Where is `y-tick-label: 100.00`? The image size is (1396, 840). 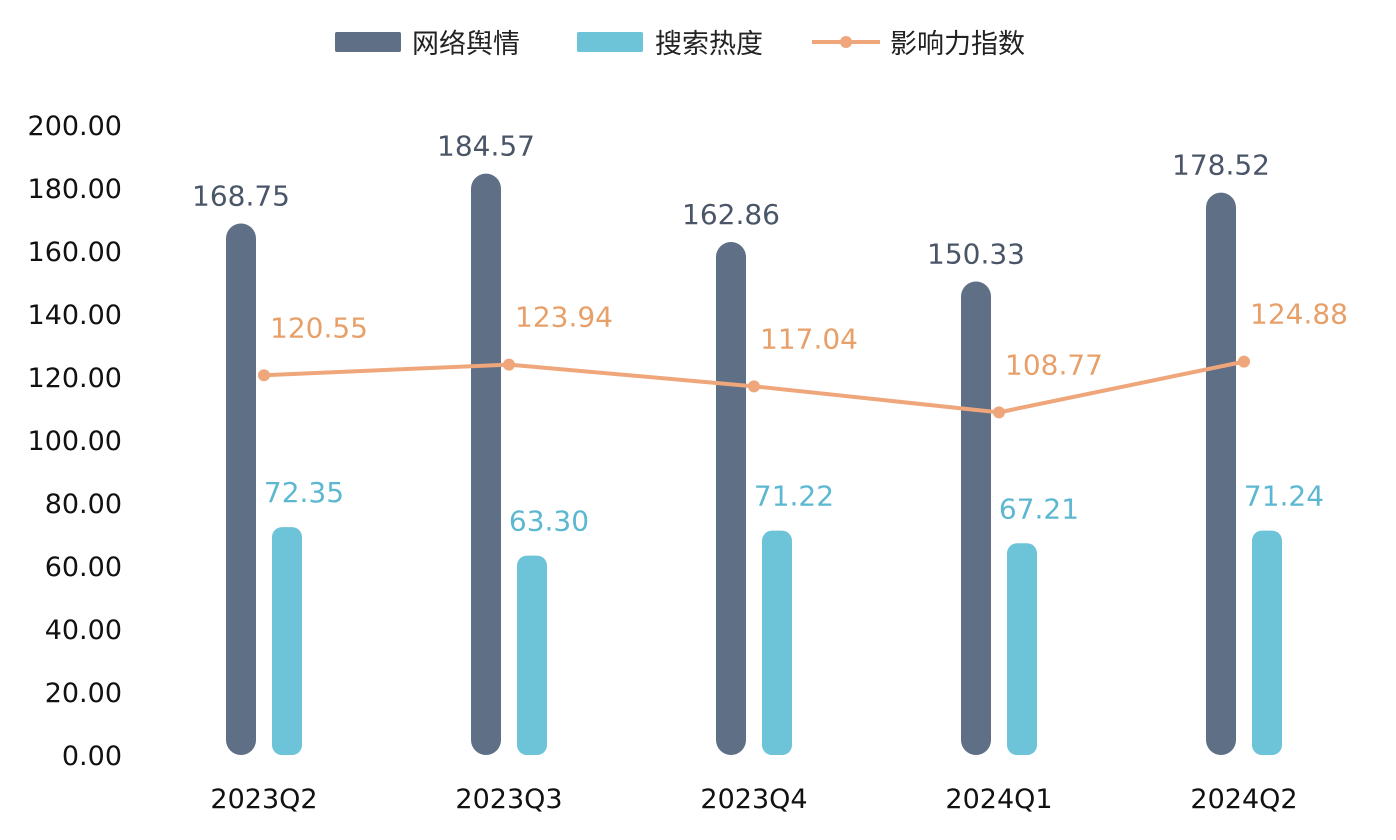 y-tick-label: 100.00 is located at coordinates (75, 441).